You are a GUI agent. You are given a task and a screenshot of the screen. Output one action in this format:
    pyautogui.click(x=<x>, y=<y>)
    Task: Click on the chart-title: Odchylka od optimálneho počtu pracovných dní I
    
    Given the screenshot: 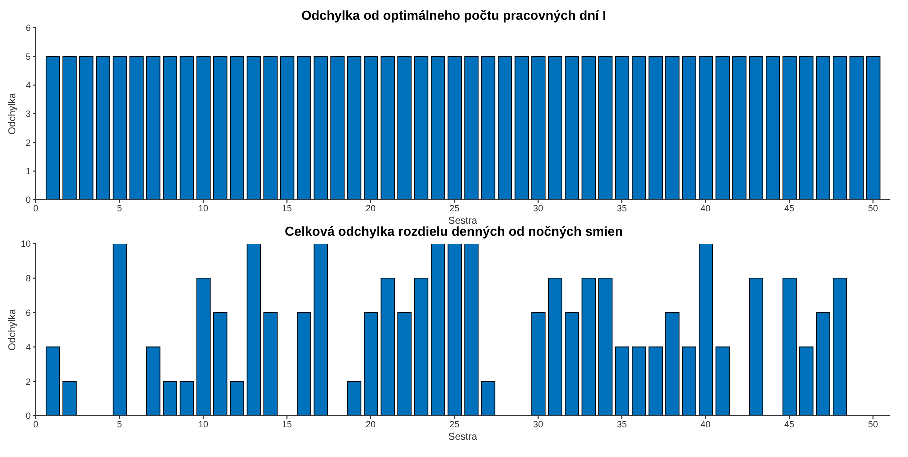 What is the action you would take?
    pyautogui.click(x=454, y=16)
    